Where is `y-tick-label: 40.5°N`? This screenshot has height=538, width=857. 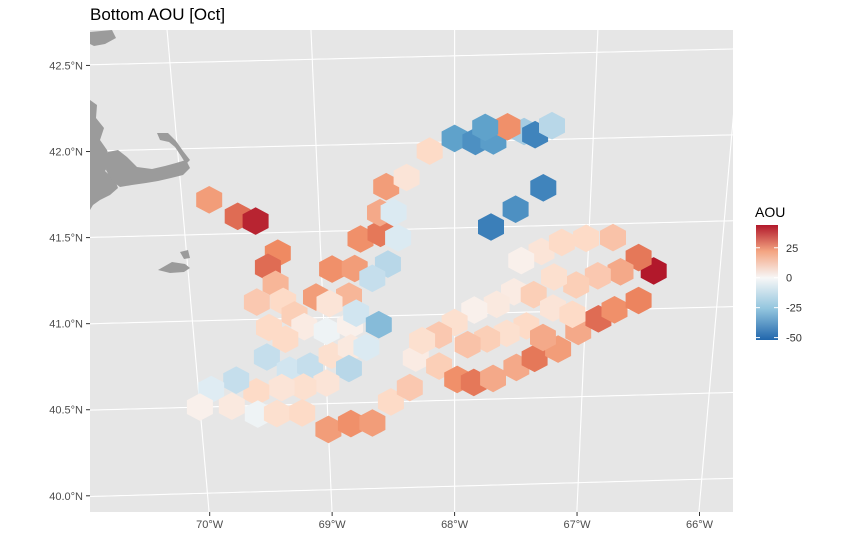
y-tick-label: 40.5°N is located at coordinates (66, 411).